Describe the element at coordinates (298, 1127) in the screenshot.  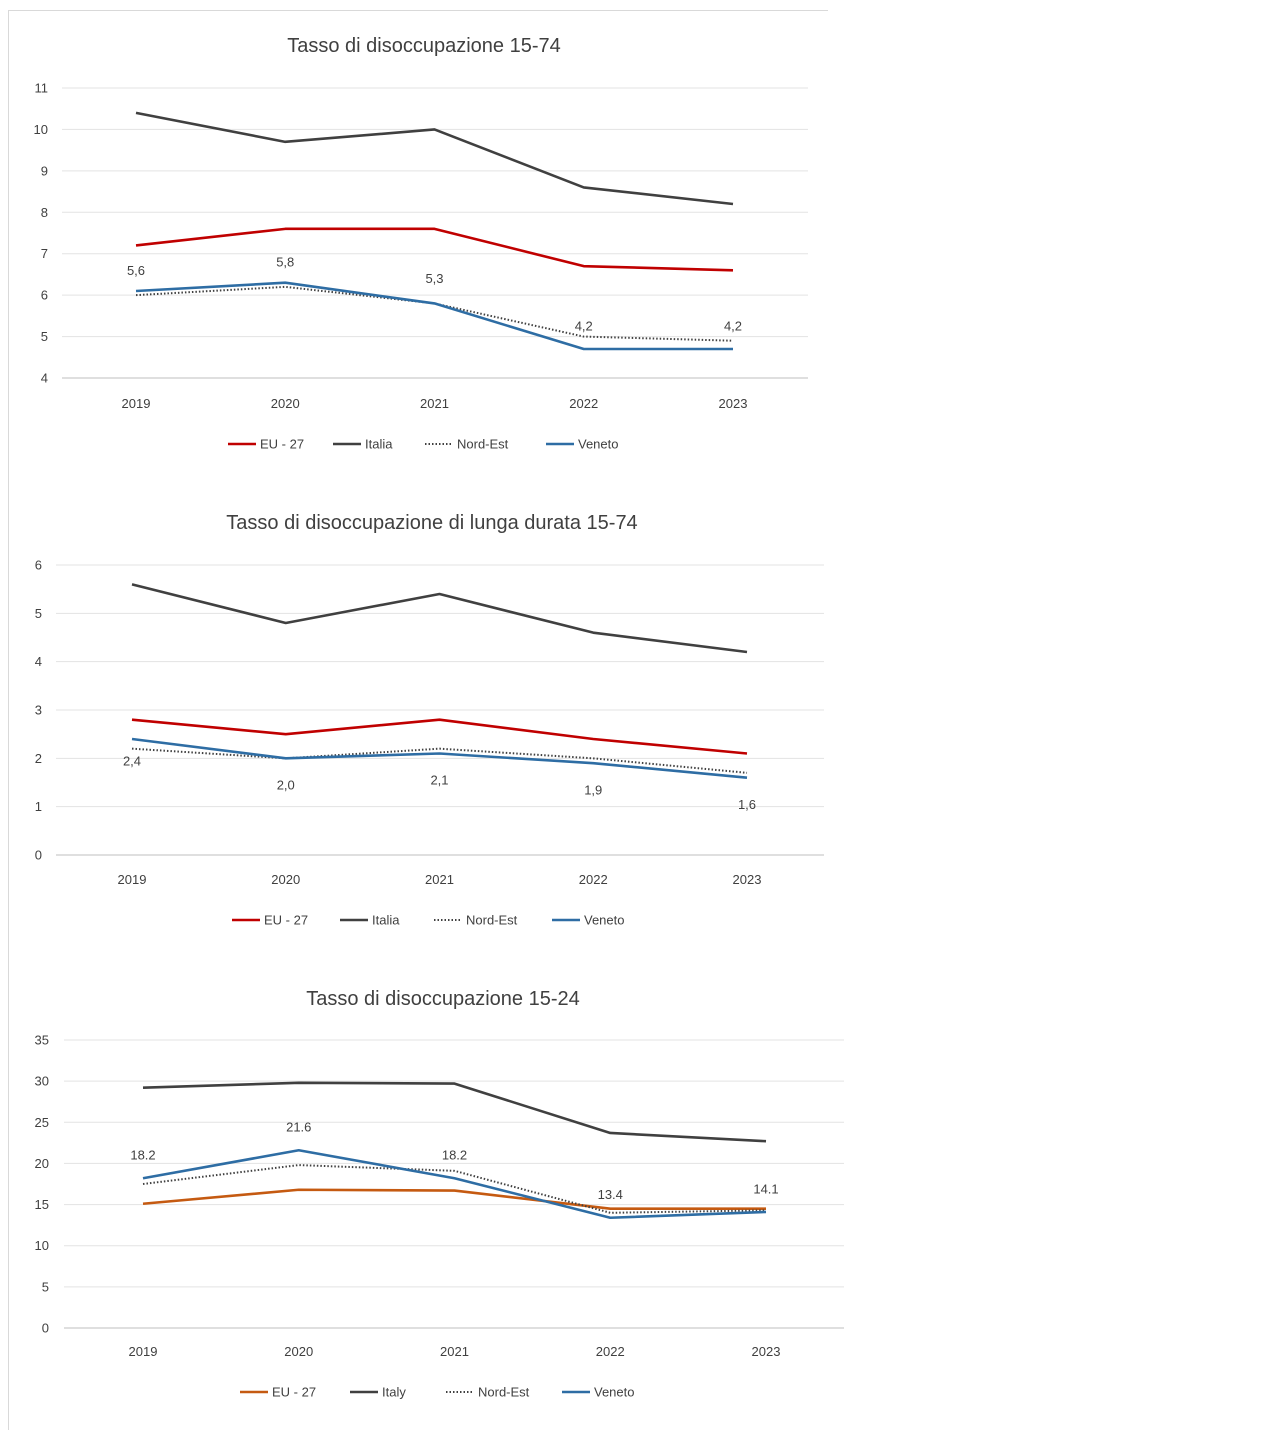
I see `data-label: 21.6` at that location.